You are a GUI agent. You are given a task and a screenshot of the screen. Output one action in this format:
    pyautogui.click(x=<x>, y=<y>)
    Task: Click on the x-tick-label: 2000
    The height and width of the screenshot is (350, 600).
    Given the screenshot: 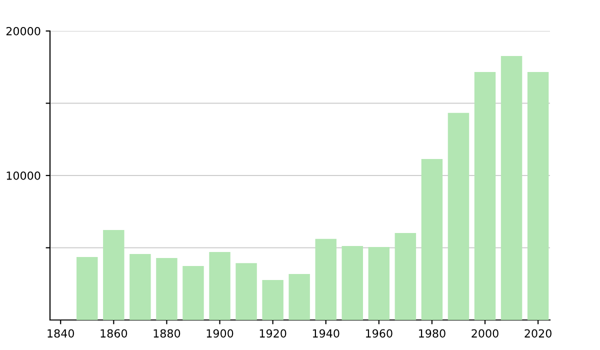 What is the action you would take?
    pyautogui.click(x=485, y=333)
    